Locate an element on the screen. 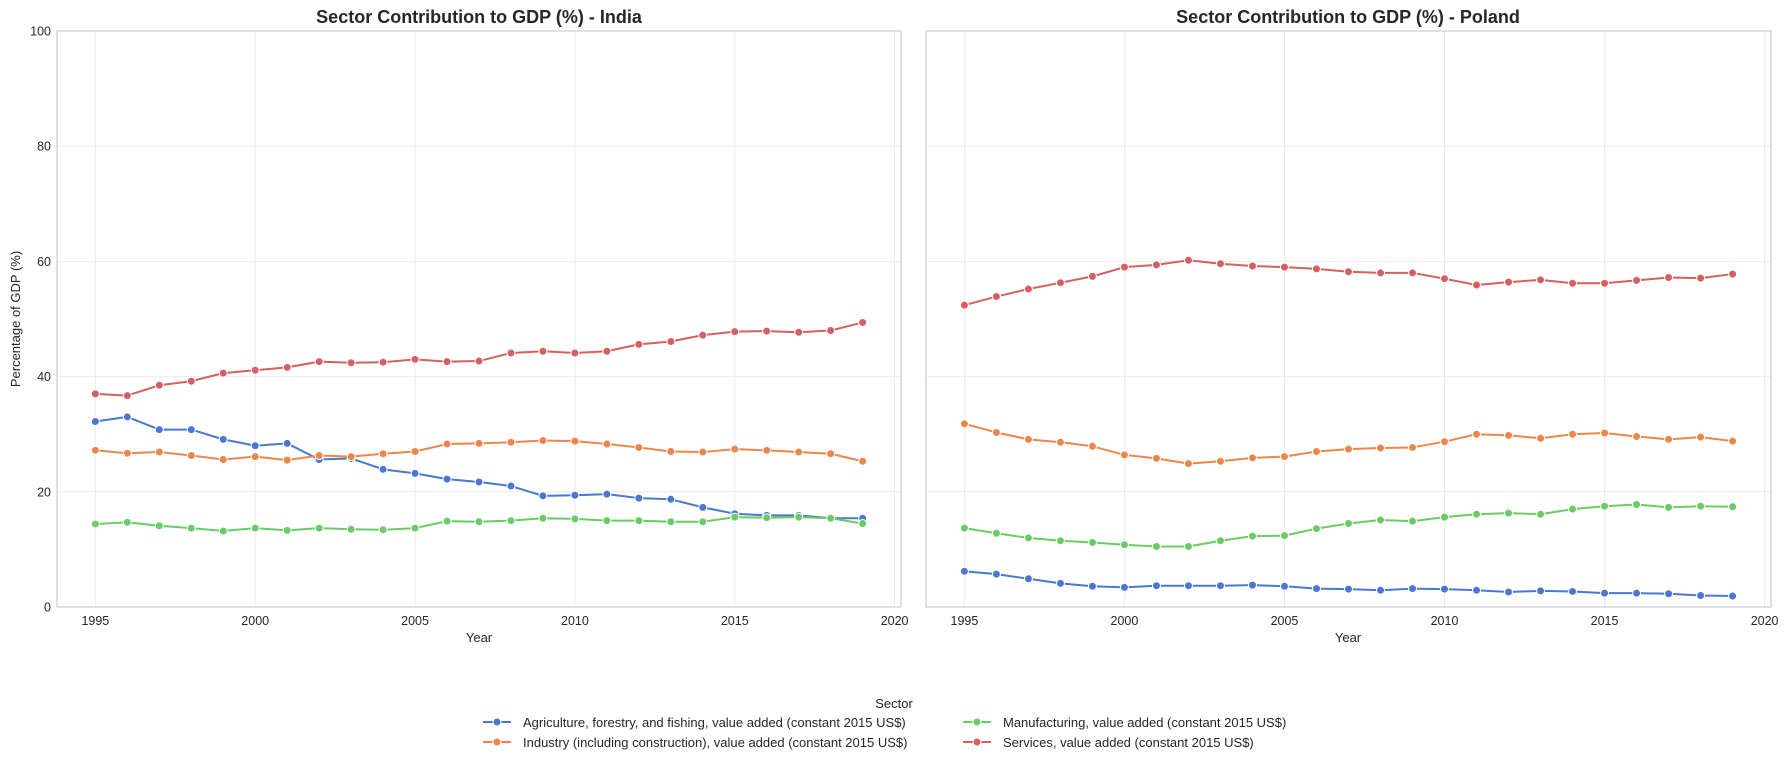 This screenshot has width=1788, height=768. india-y-tick-label: 40 is located at coordinates (44, 377).